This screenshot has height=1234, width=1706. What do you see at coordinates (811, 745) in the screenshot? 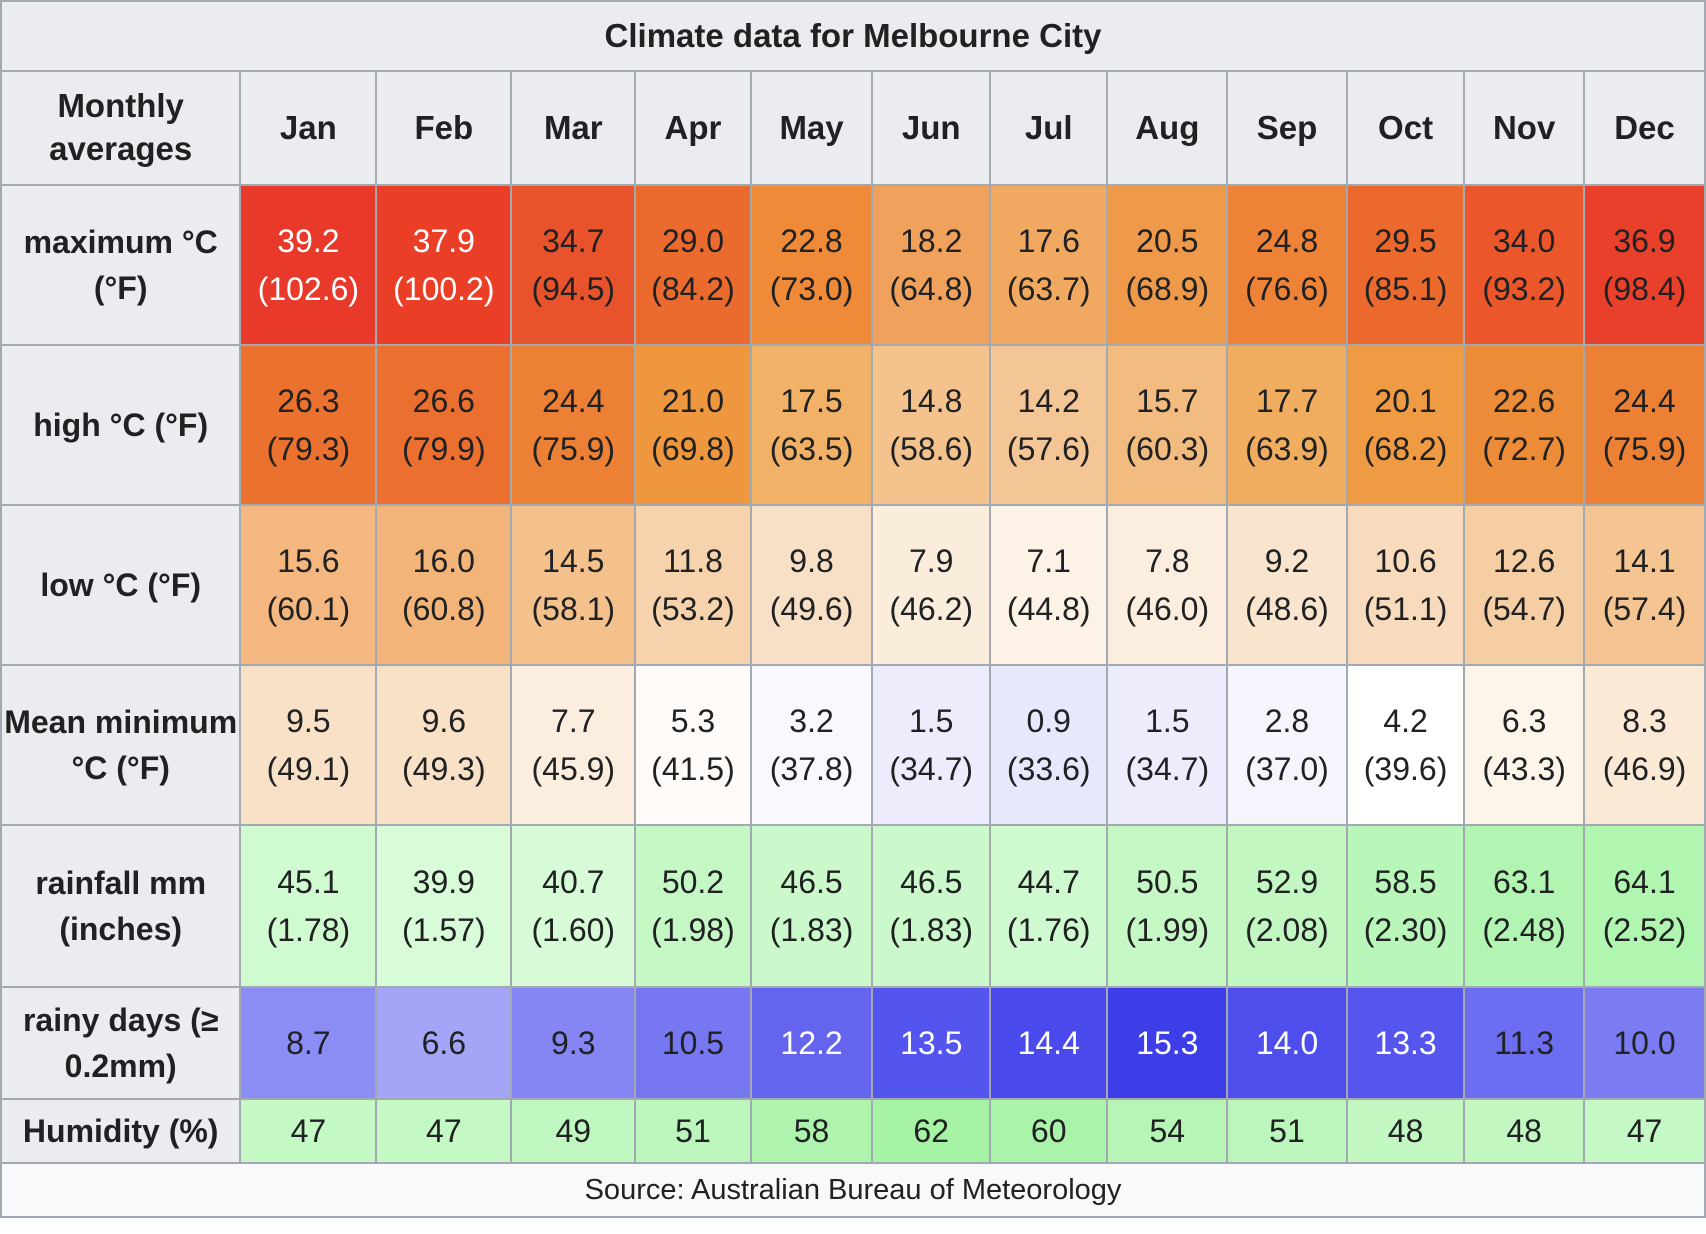
I see `data-cell: 3.2 (37.8)` at bounding box center [811, 745].